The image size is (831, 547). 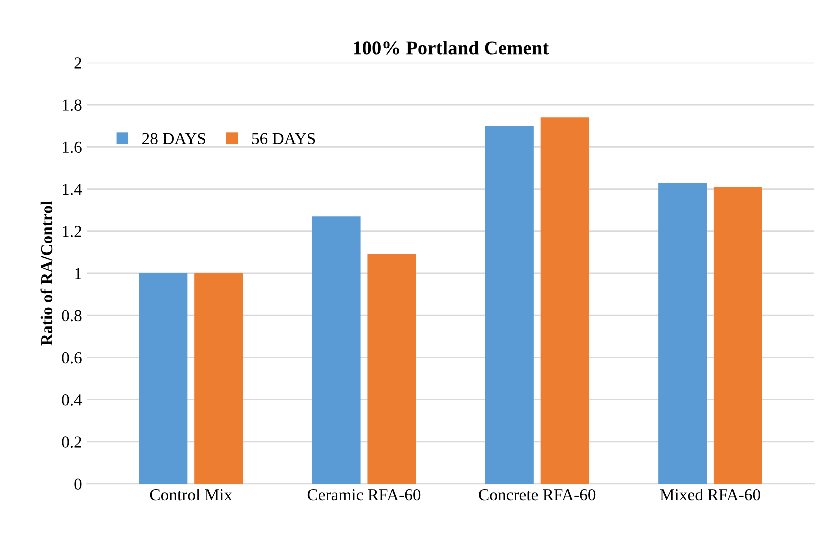 I want to click on x-tick-label: Ceramic RFA-60, so click(x=364, y=495).